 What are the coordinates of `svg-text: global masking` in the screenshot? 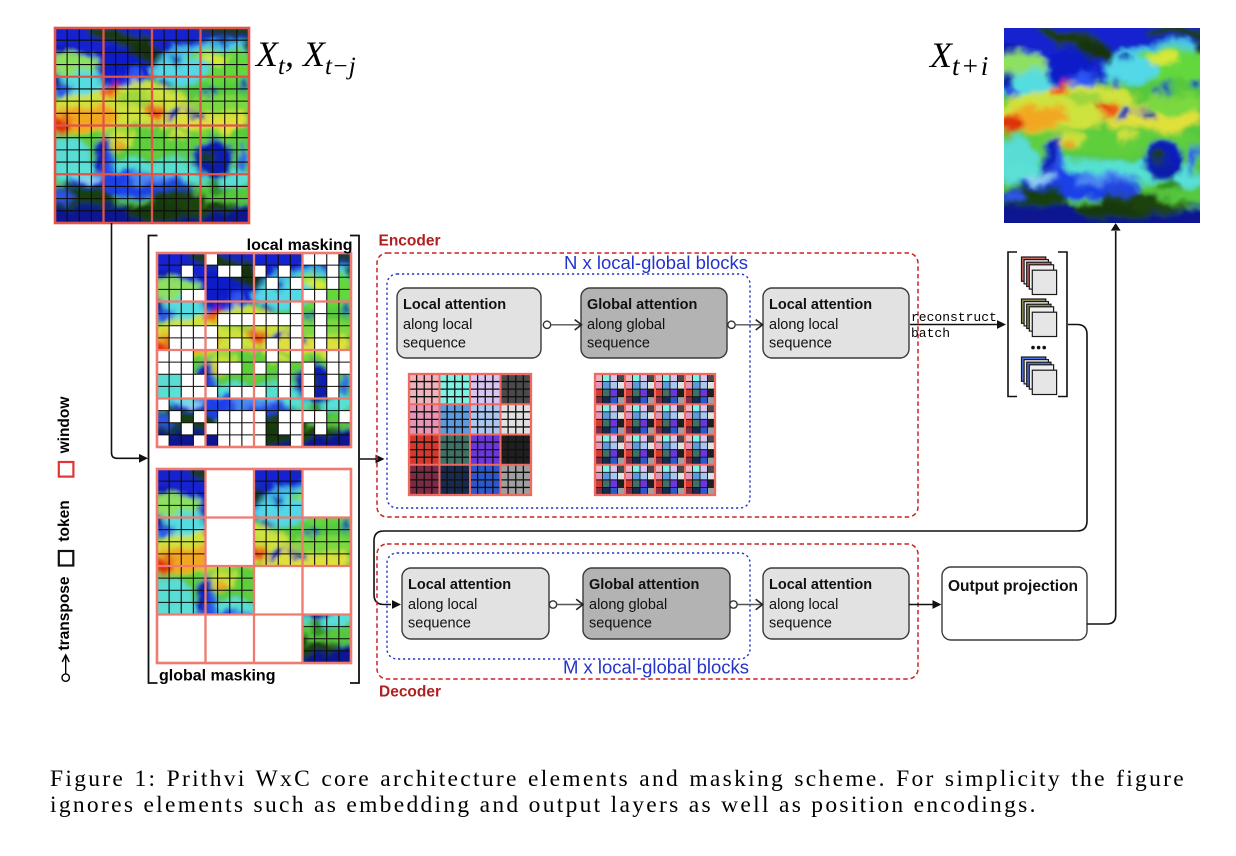 It's located at (217, 676).